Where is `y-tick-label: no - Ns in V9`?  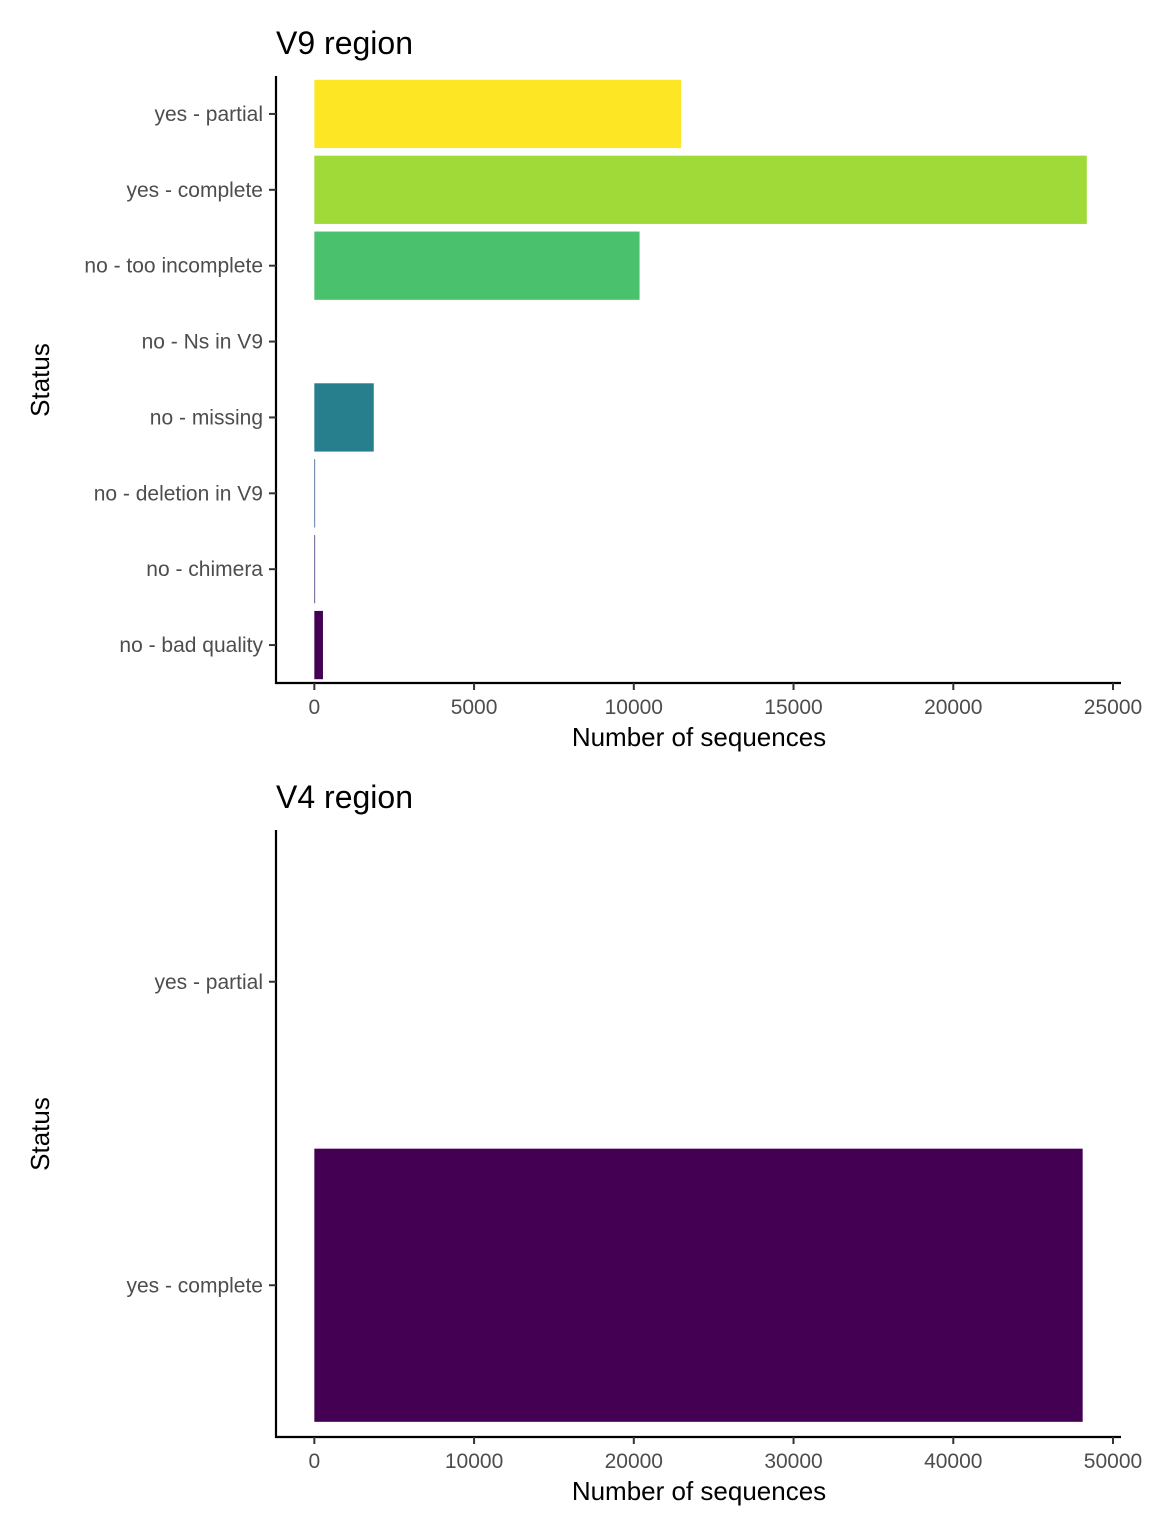
y-tick-label: no - Ns in V9 is located at coordinates (202, 342).